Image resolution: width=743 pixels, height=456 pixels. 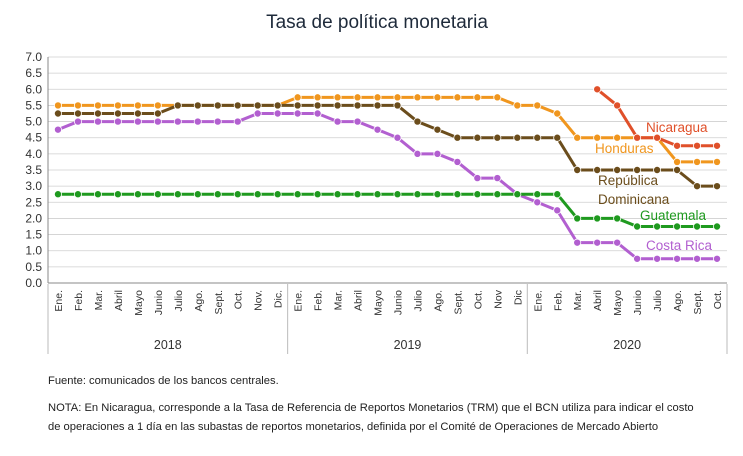 I want to click on series-label: Dominicana, so click(x=634, y=199).